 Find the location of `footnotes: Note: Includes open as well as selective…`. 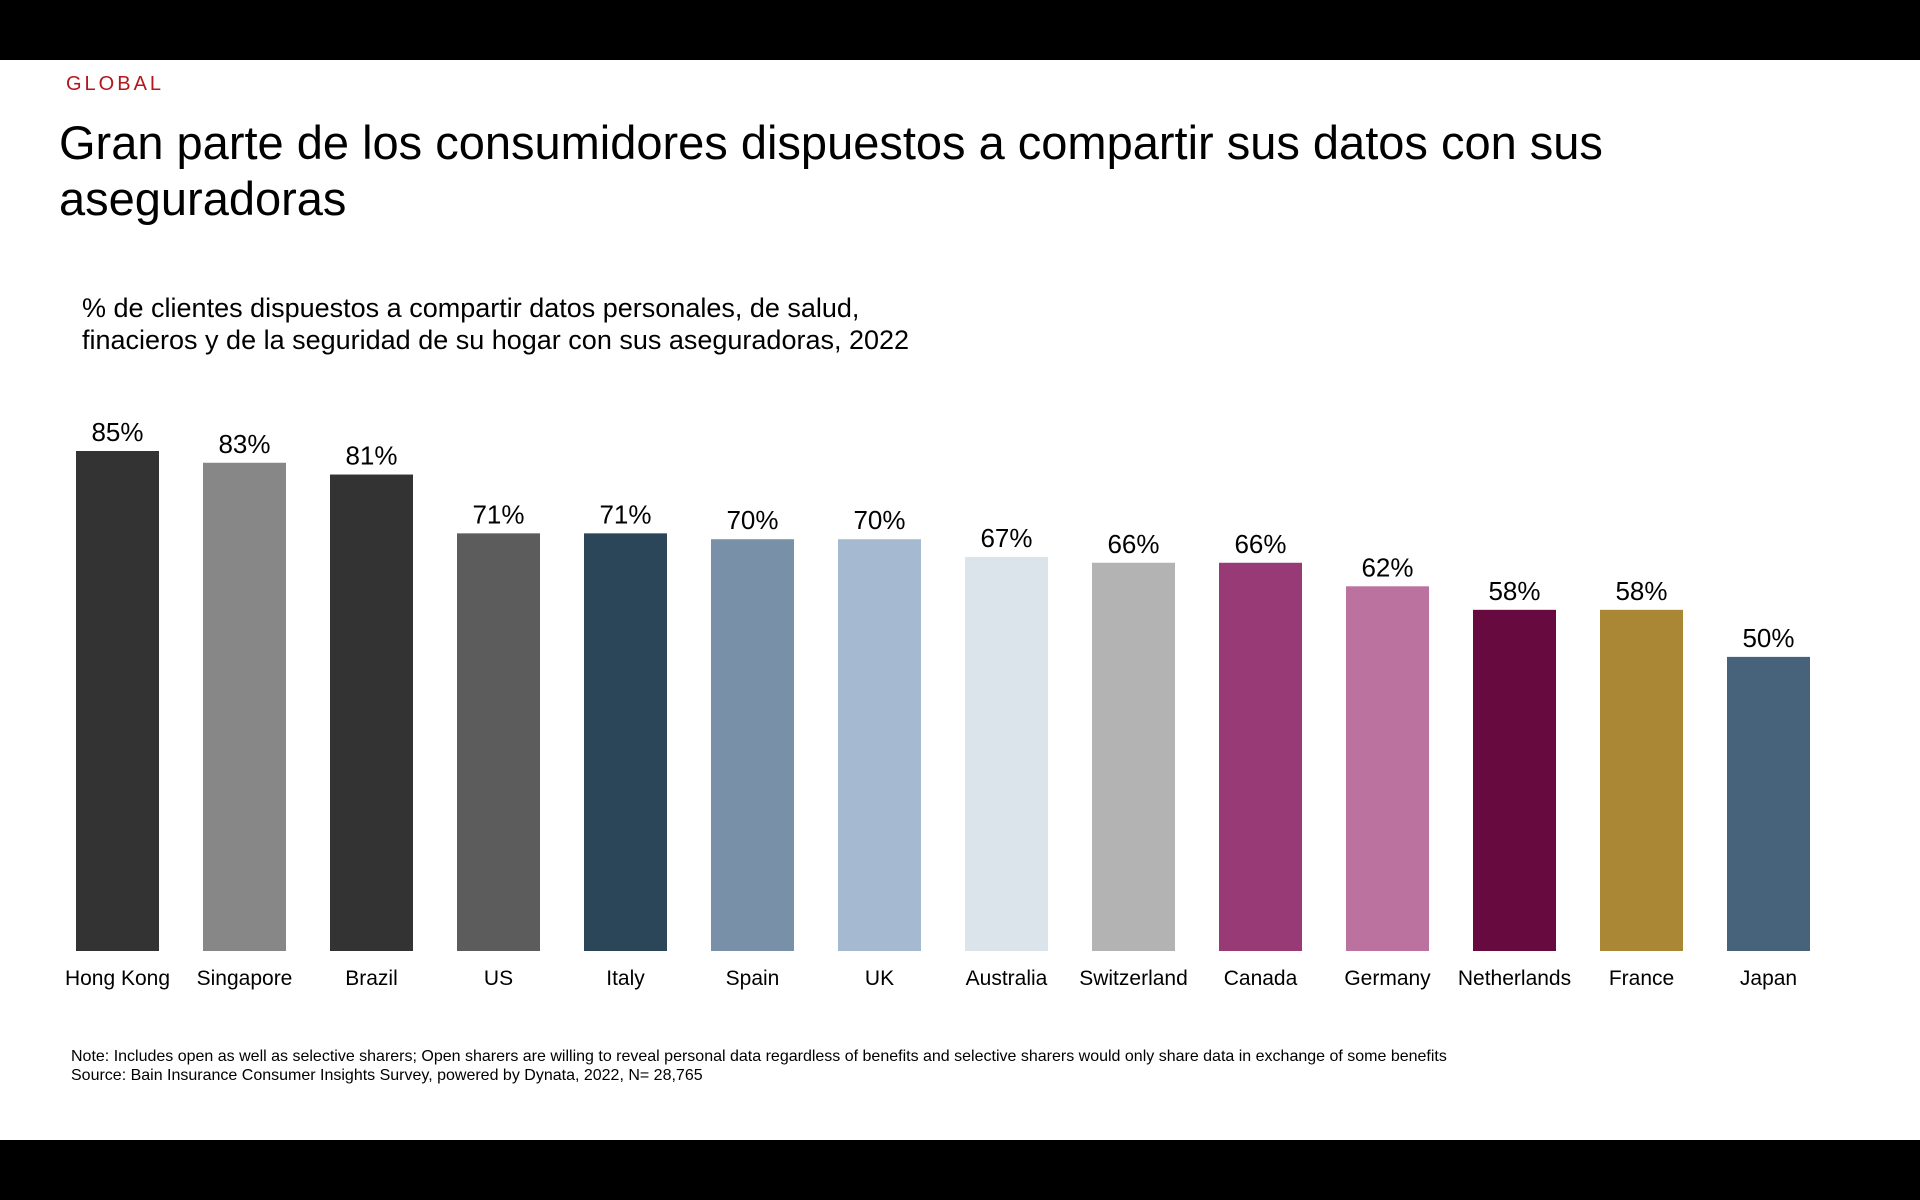

footnotes: Note: Includes open as well as selective… is located at coordinates (759, 1066).